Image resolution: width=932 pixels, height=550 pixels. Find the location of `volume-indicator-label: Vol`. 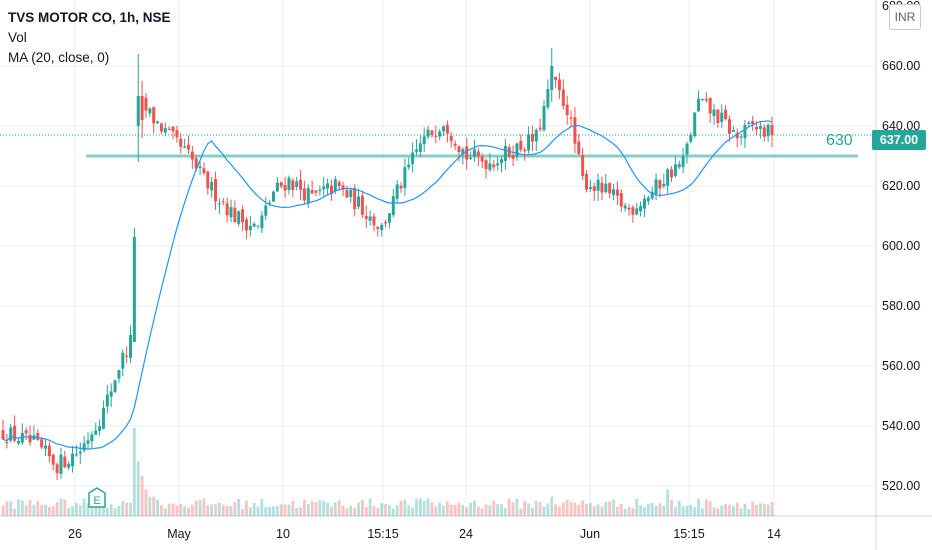

volume-indicator-label: Vol is located at coordinates (17, 37).